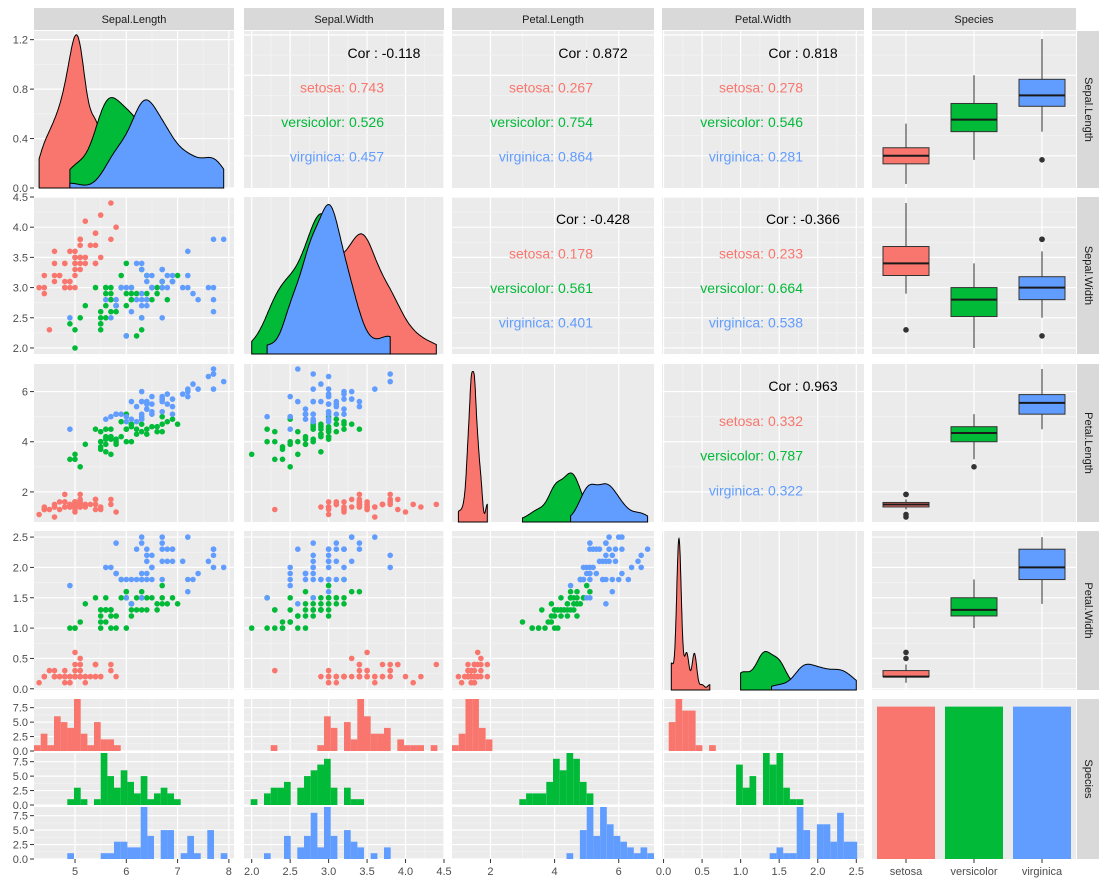  What do you see at coordinates (974, 275) in the screenshot?
I see `panel-sepal-width-vs-species` at bounding box center [974, 275].